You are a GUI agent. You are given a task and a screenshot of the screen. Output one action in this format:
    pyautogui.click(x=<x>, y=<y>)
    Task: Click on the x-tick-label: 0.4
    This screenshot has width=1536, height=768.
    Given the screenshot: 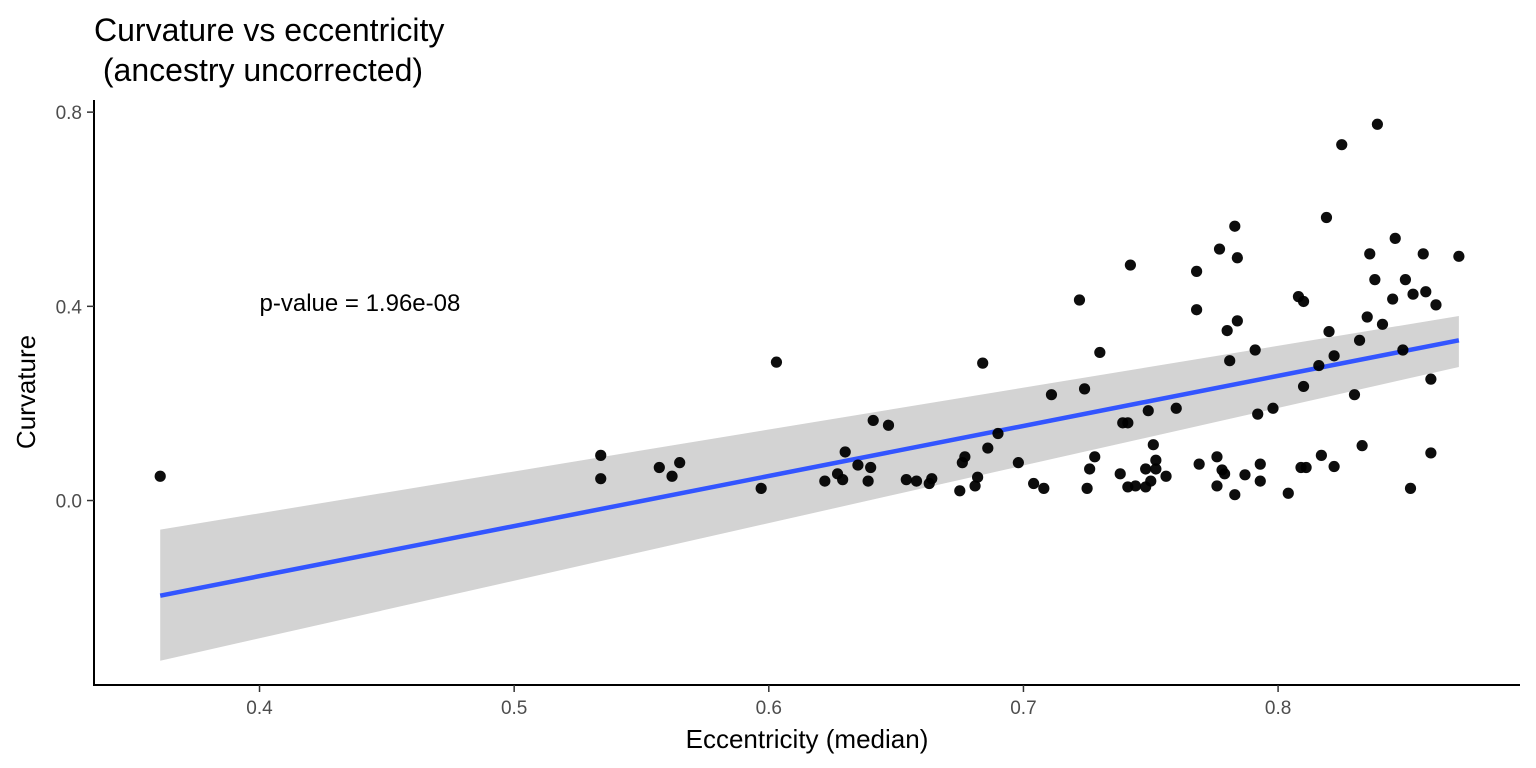 What is the action you would take?
    pyautogui.click(x=259, y=708)
    